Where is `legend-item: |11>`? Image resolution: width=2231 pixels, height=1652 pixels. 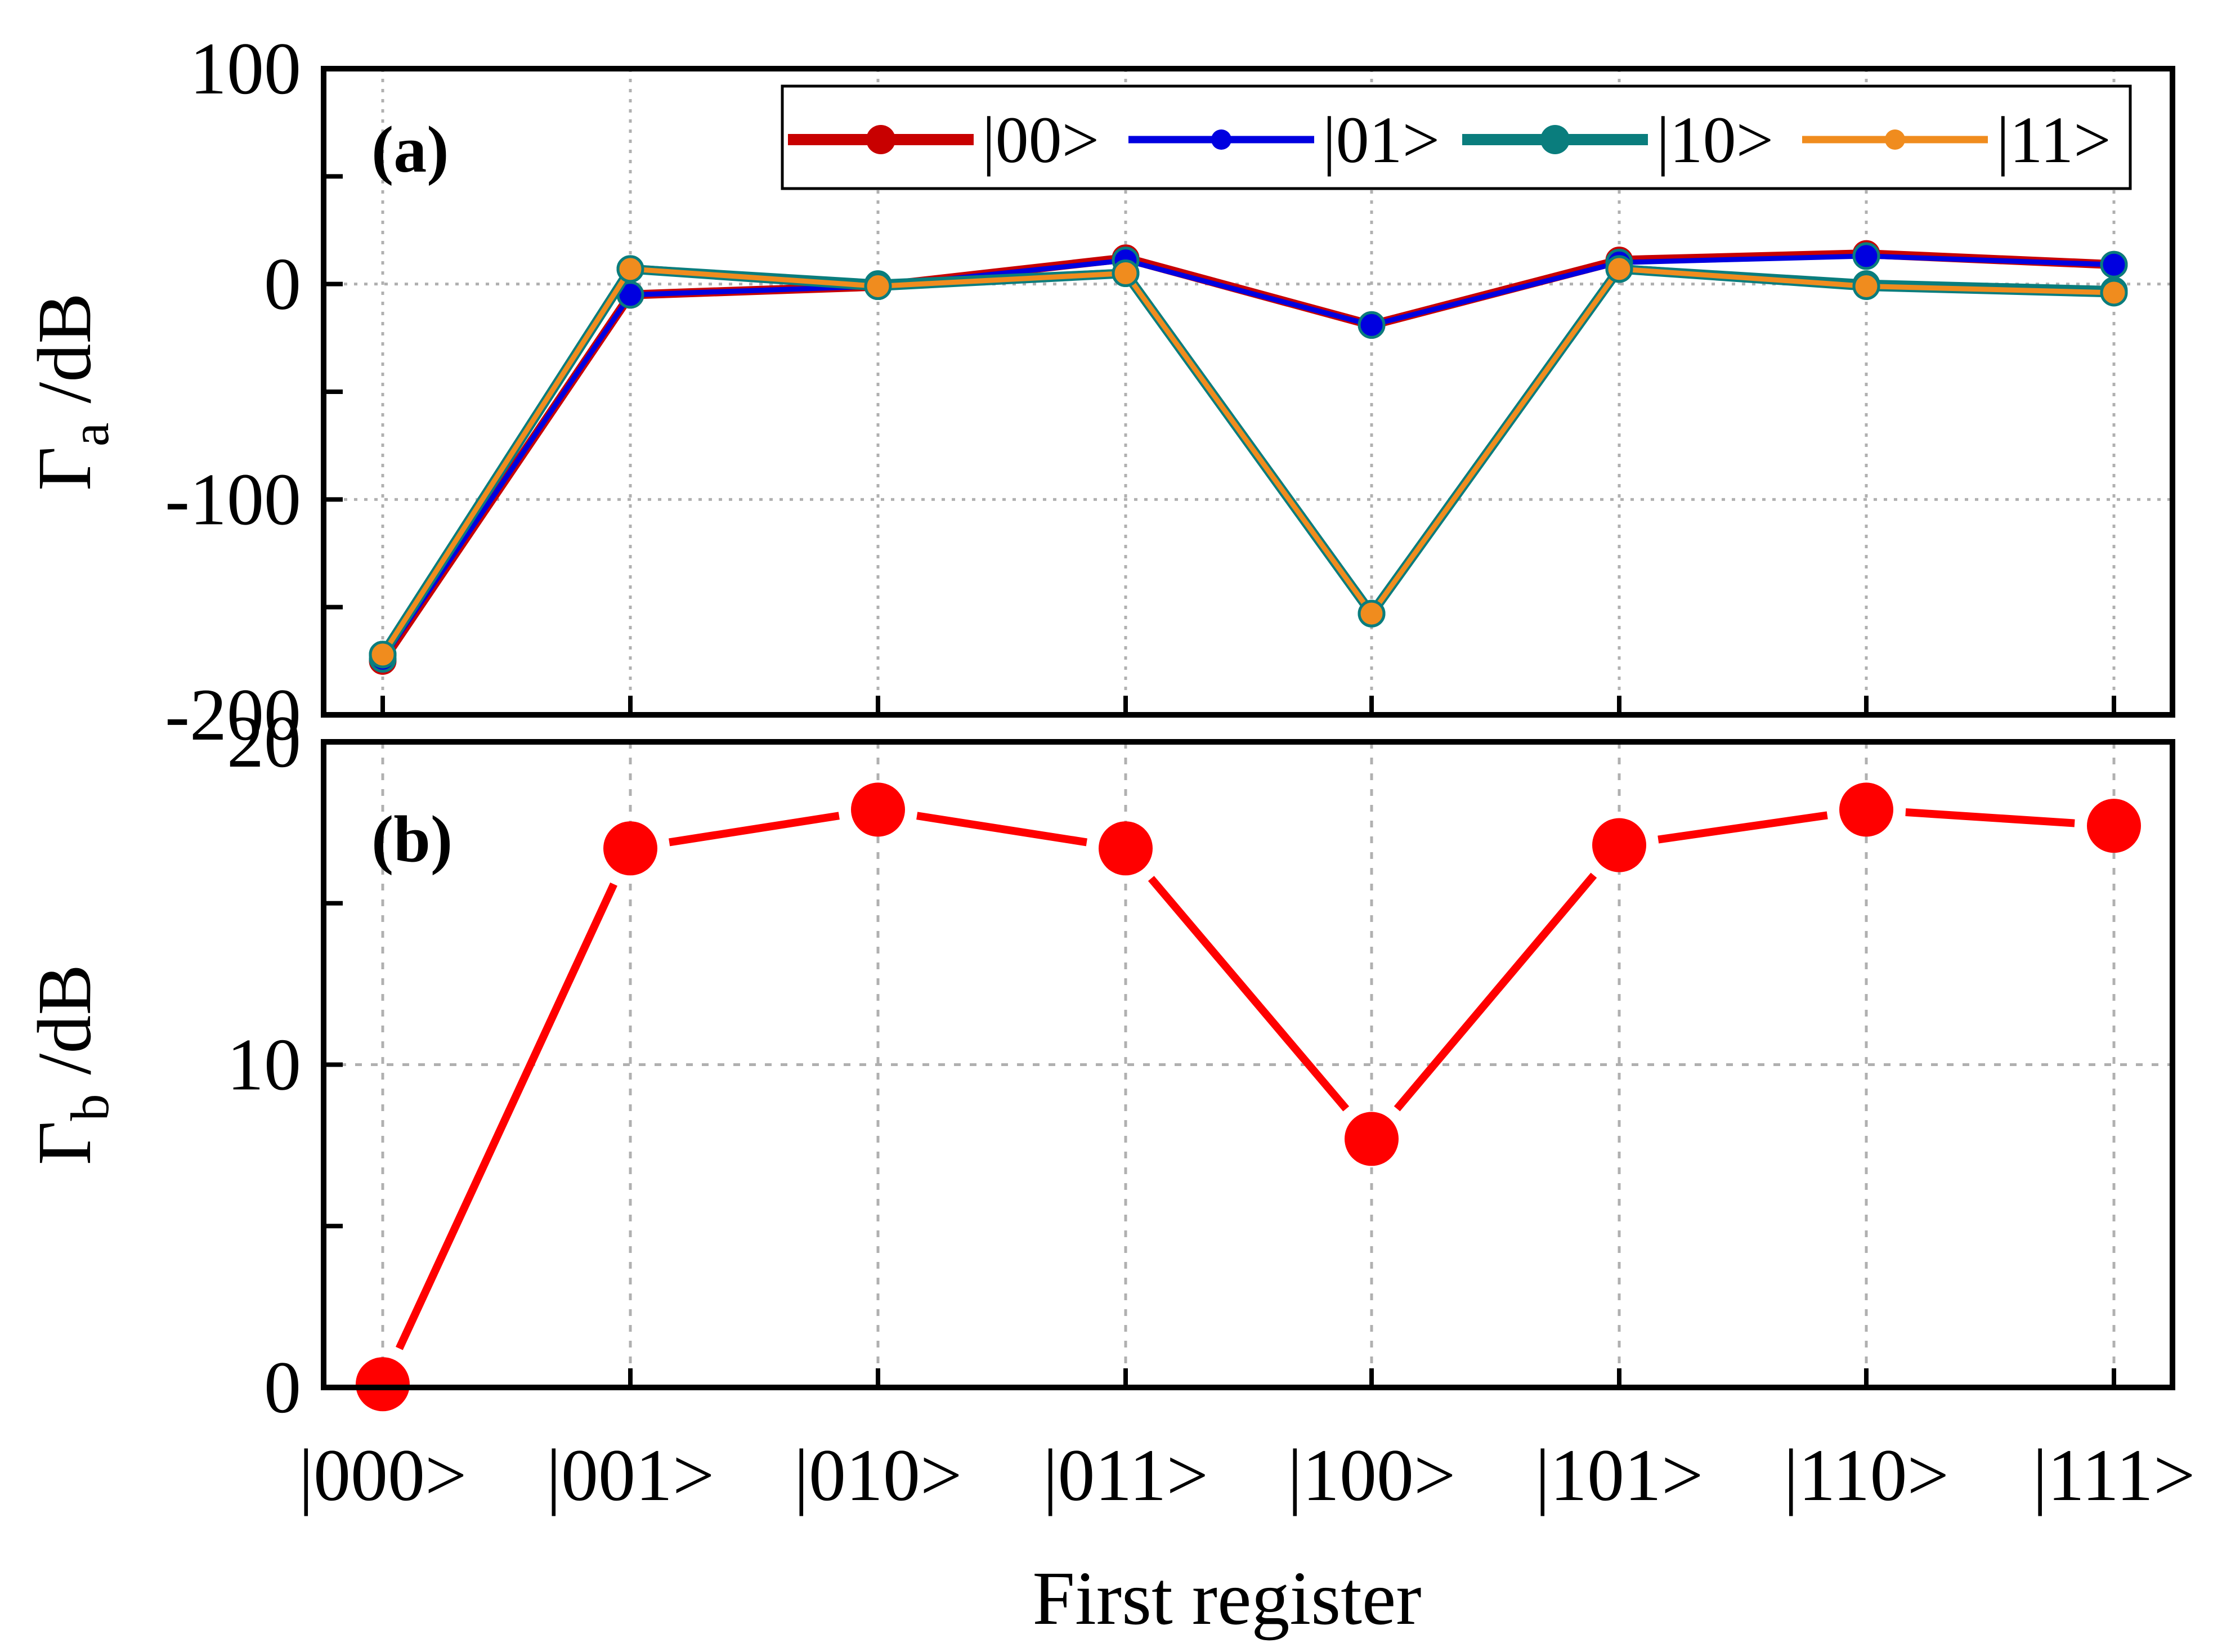 legend-item: |11> is located at coordinates (1957, 140).